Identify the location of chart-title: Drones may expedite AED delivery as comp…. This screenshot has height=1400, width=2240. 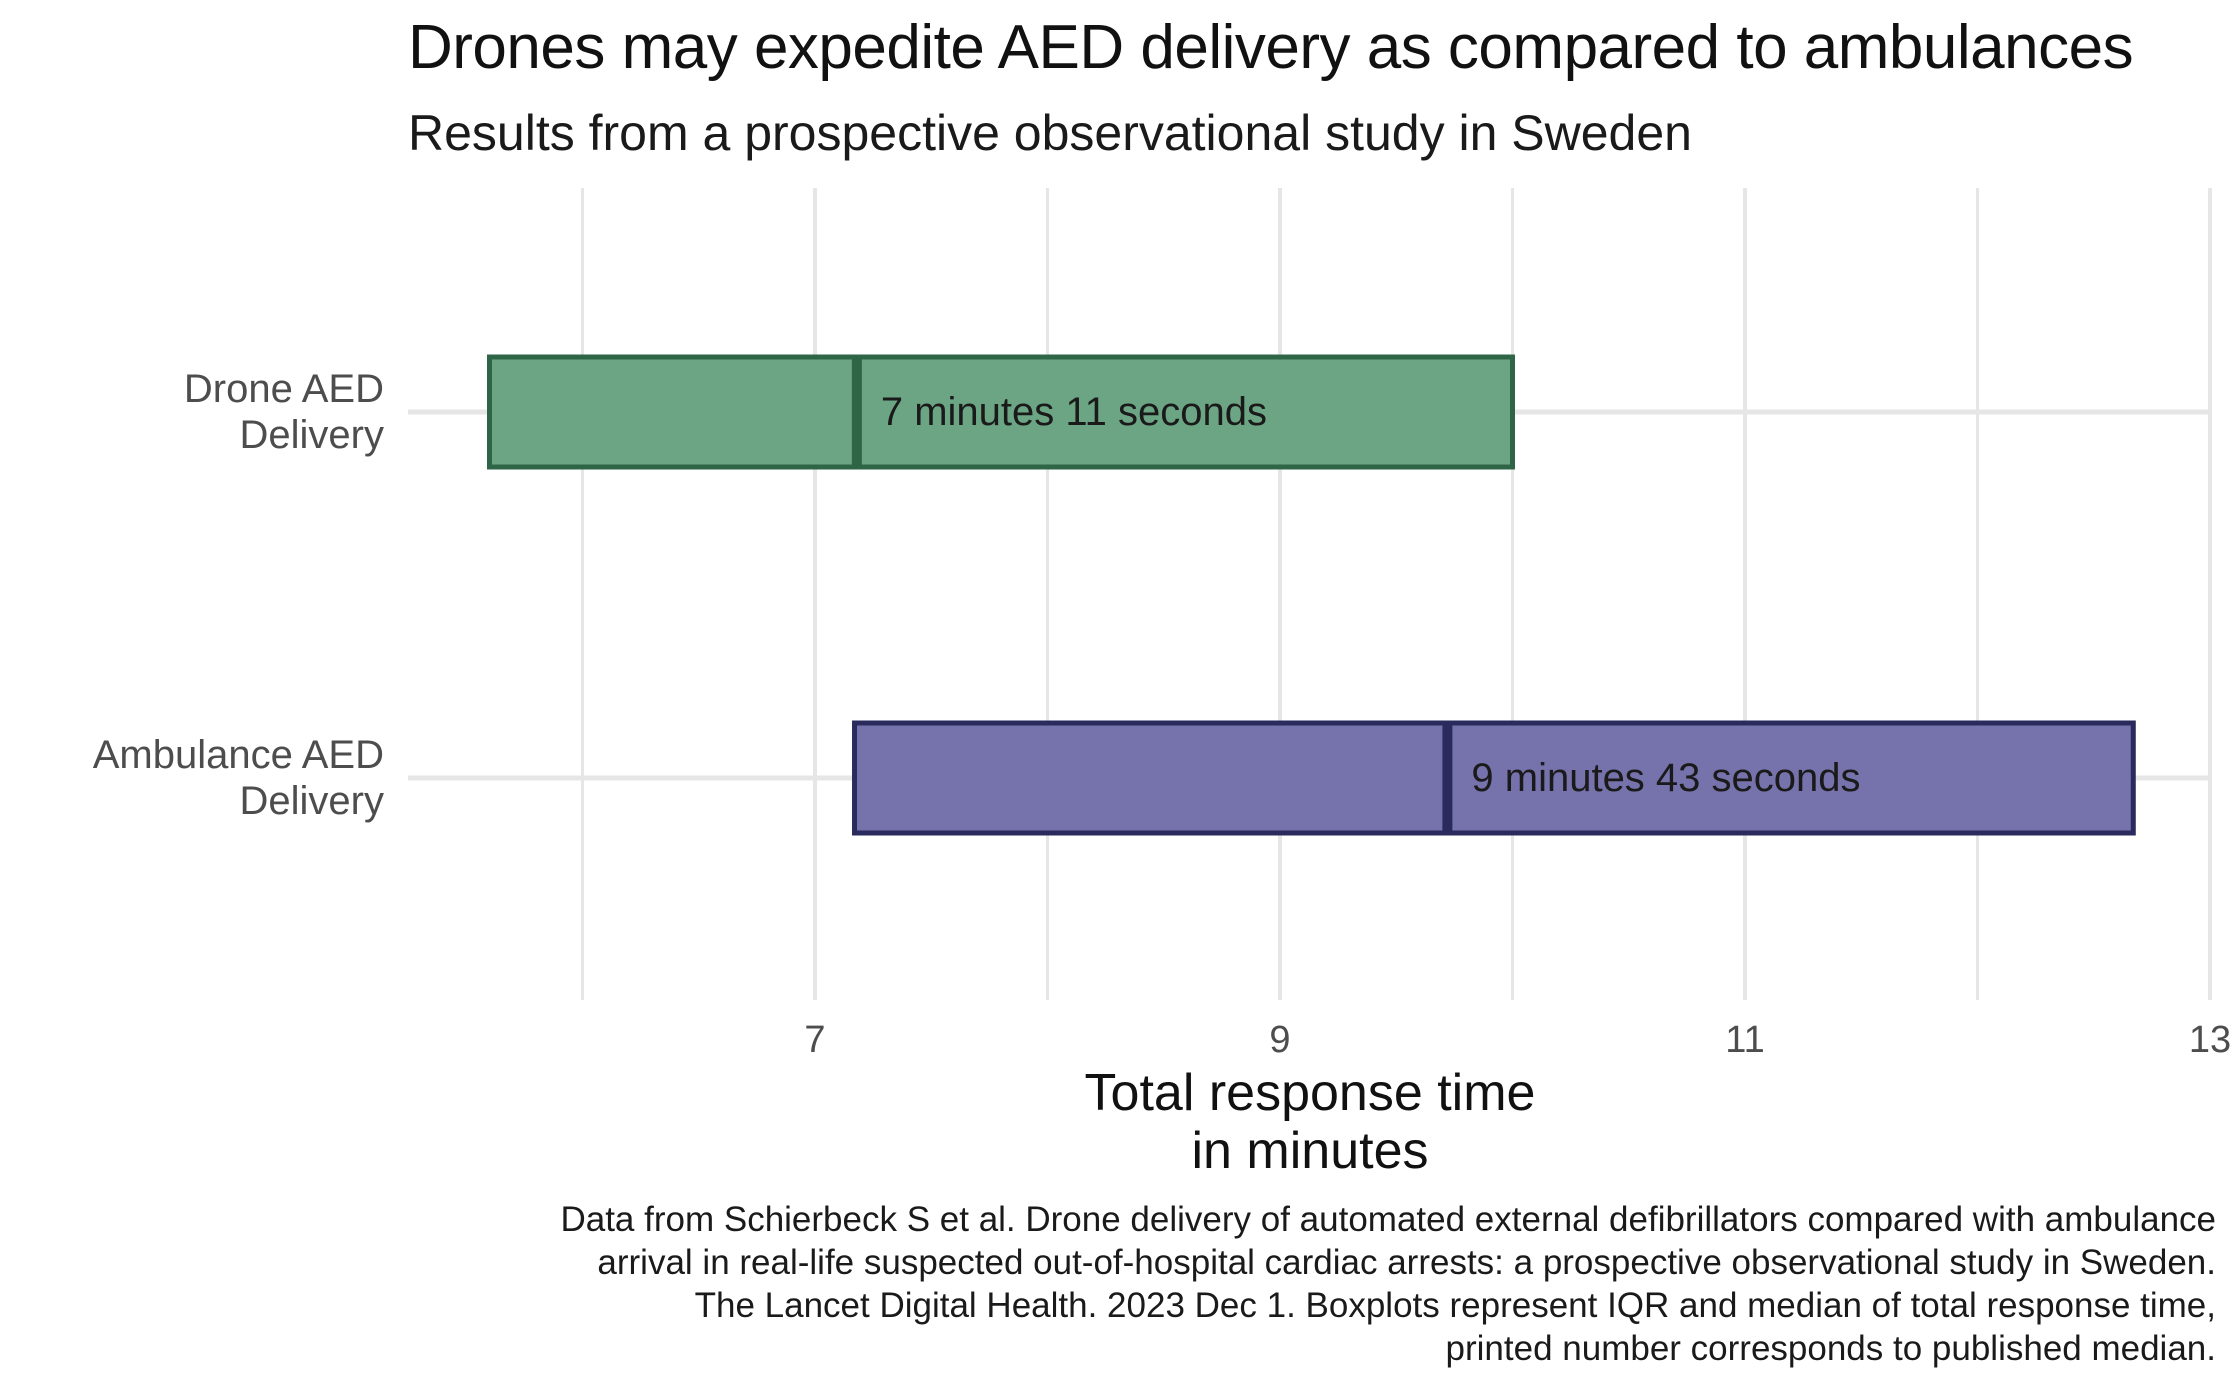
(1271, 47).